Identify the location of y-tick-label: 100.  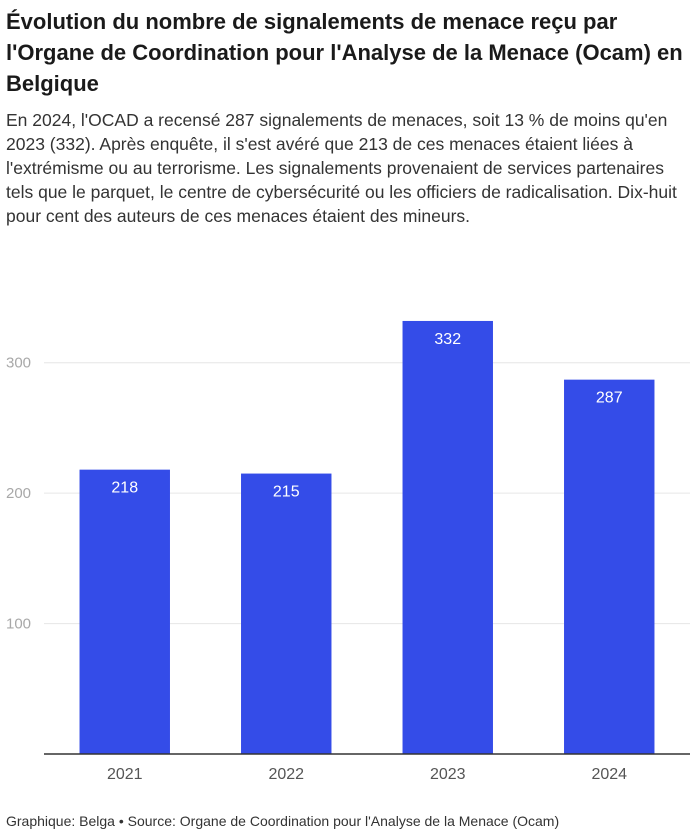
(18, 624).